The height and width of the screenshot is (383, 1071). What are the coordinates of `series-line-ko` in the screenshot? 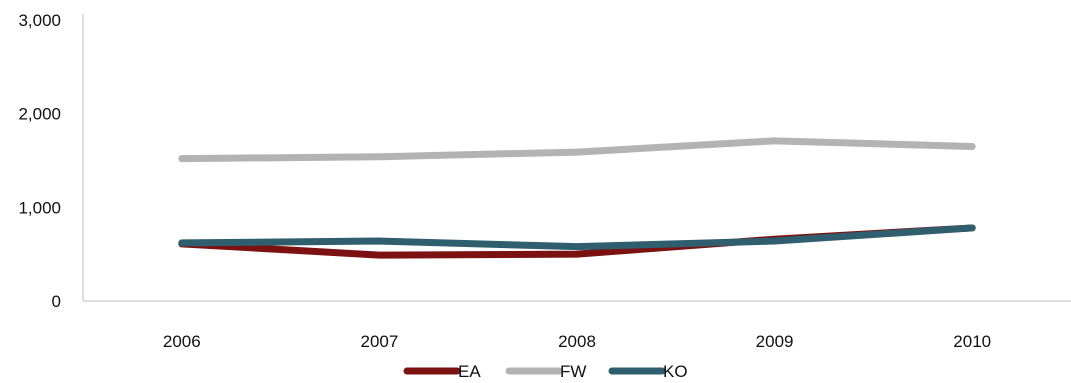 It's located at (577, 237).